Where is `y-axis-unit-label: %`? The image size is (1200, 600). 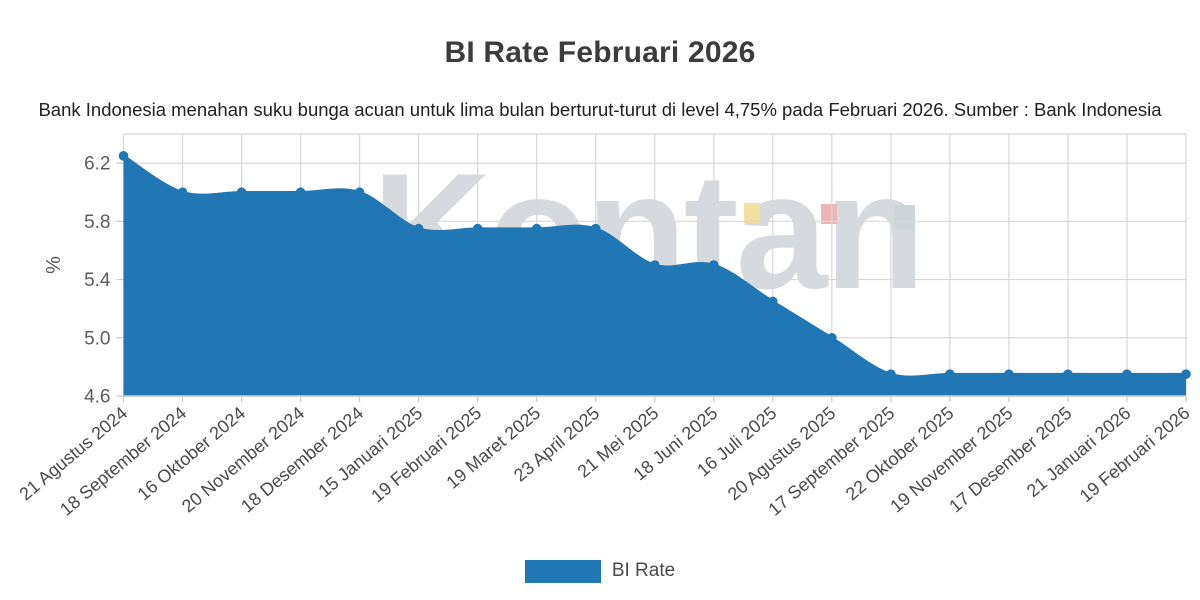 y-axis-unit-label: % is located at coordinates (54, 265).